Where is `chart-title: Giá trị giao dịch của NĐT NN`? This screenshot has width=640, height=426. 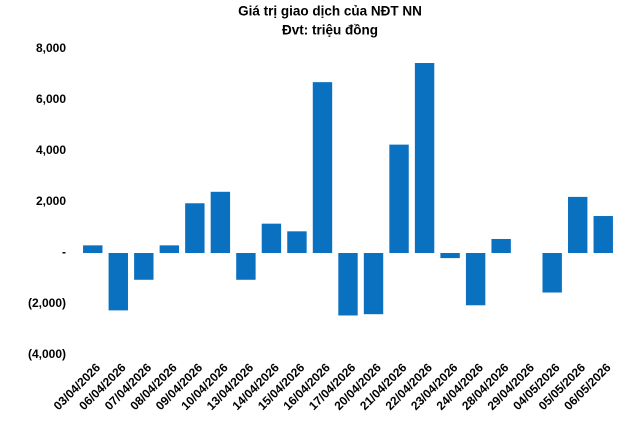
chart-title: Giá trị giao dịch của NĐT NN is located at coordinates (330, 11).